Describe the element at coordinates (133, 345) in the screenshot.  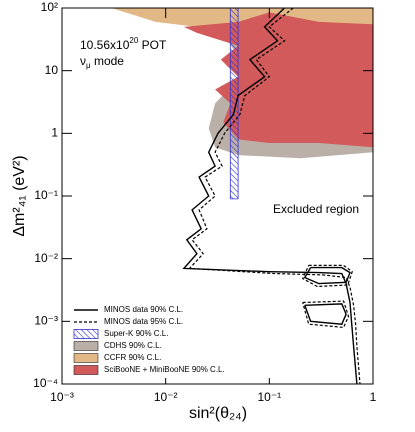
I see `legend-label: CDHS 90% C.L.` at that location.